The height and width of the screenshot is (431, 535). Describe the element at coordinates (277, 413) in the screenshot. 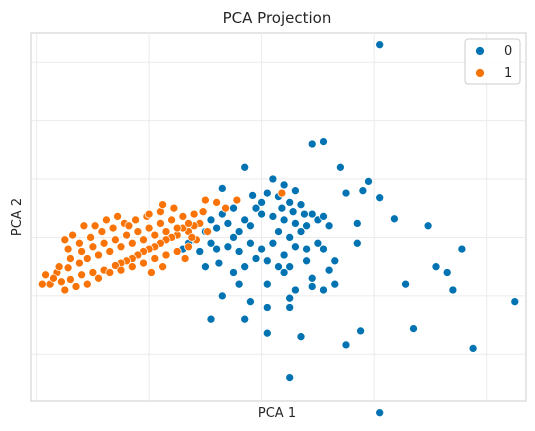

I see `x-axis-label: PCA 1` at that location.